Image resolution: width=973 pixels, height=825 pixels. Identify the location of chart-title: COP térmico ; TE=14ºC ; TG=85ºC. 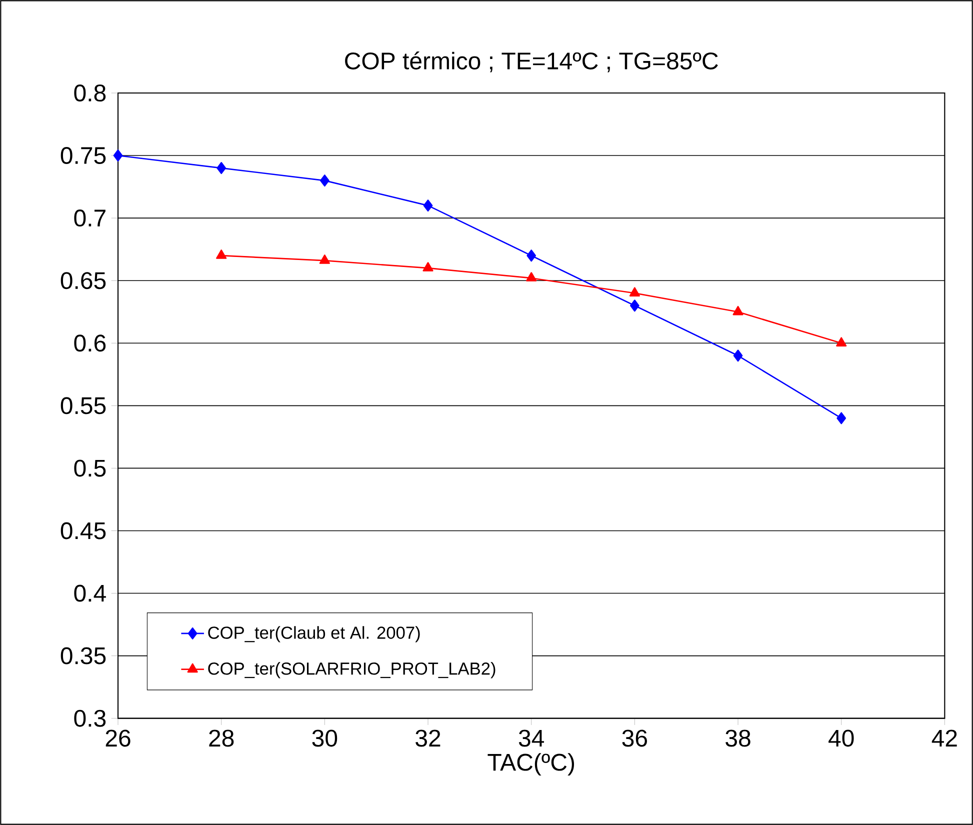
(531, 62).